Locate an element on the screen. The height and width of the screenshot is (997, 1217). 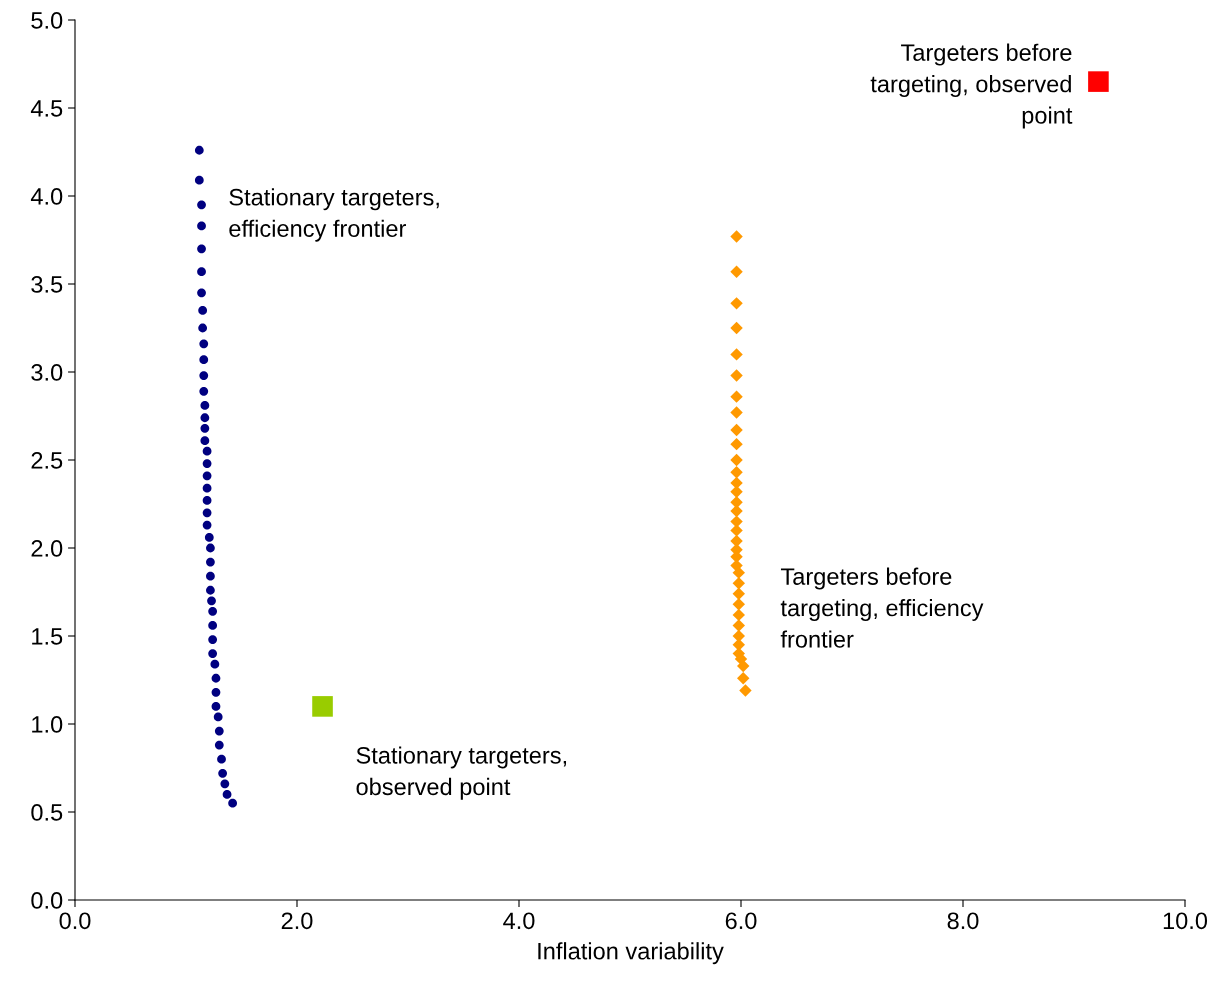
x-tick-label: 10.0 is located at coordinates (1185, 921).